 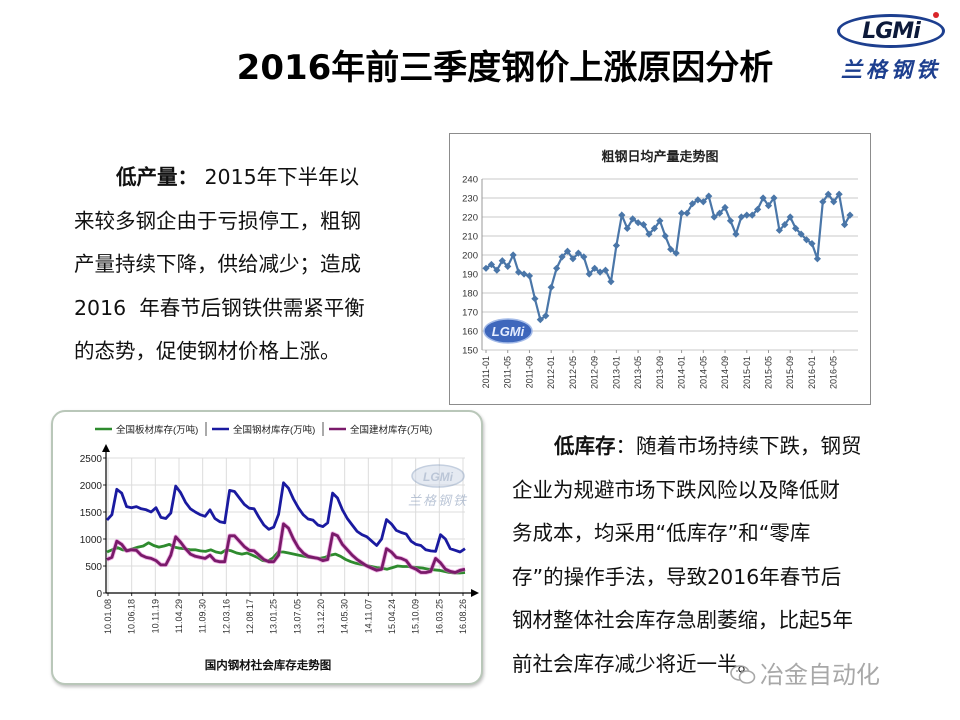 What do you see at coordinates (179, 616) in the screenshot?
I see `chart2-xtick: 11.04.29` at bounding box center [179, 616].